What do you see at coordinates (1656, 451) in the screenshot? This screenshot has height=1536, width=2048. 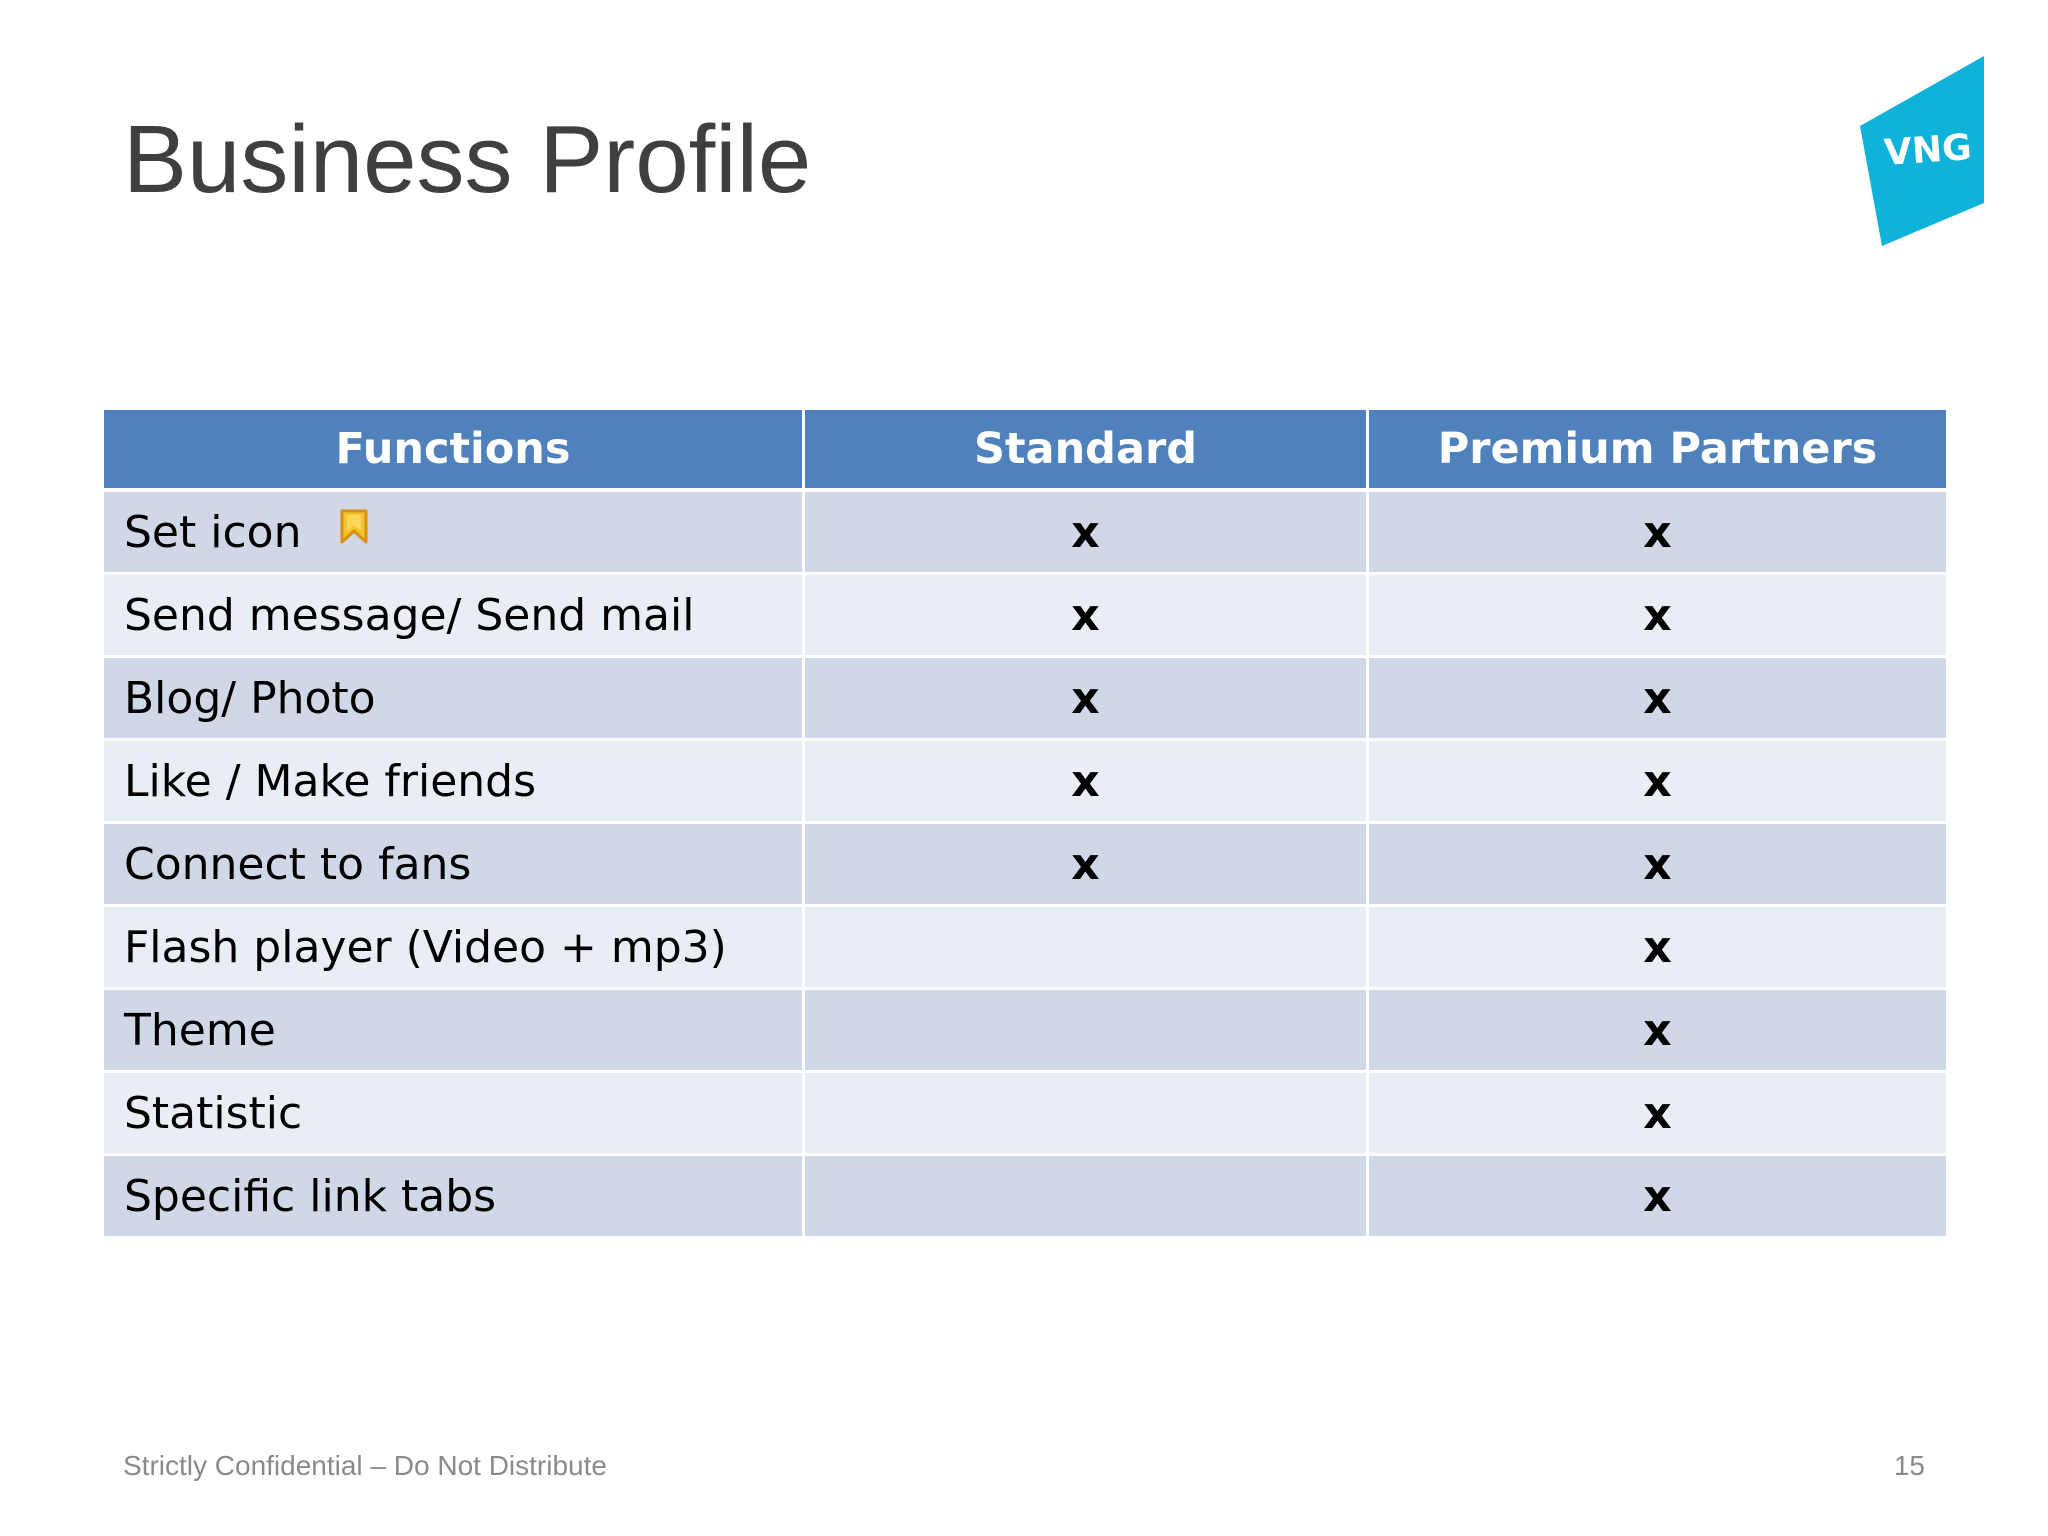 I see `header-premium: Premium Partners` at bounding box center [1656, 451].